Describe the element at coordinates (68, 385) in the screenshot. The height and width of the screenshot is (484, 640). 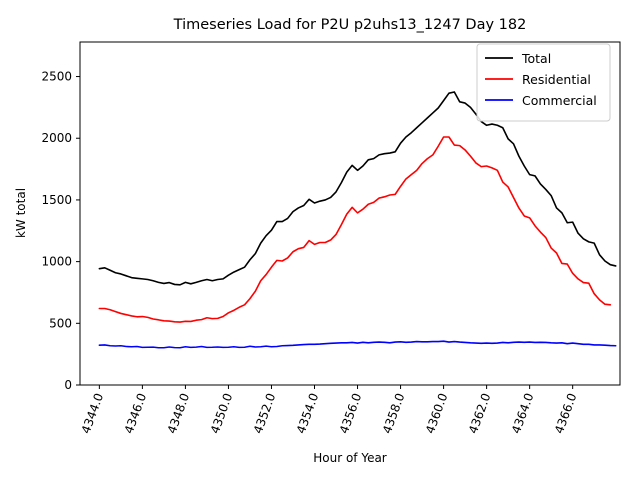
I see `y-tick-label: 0` at that location.